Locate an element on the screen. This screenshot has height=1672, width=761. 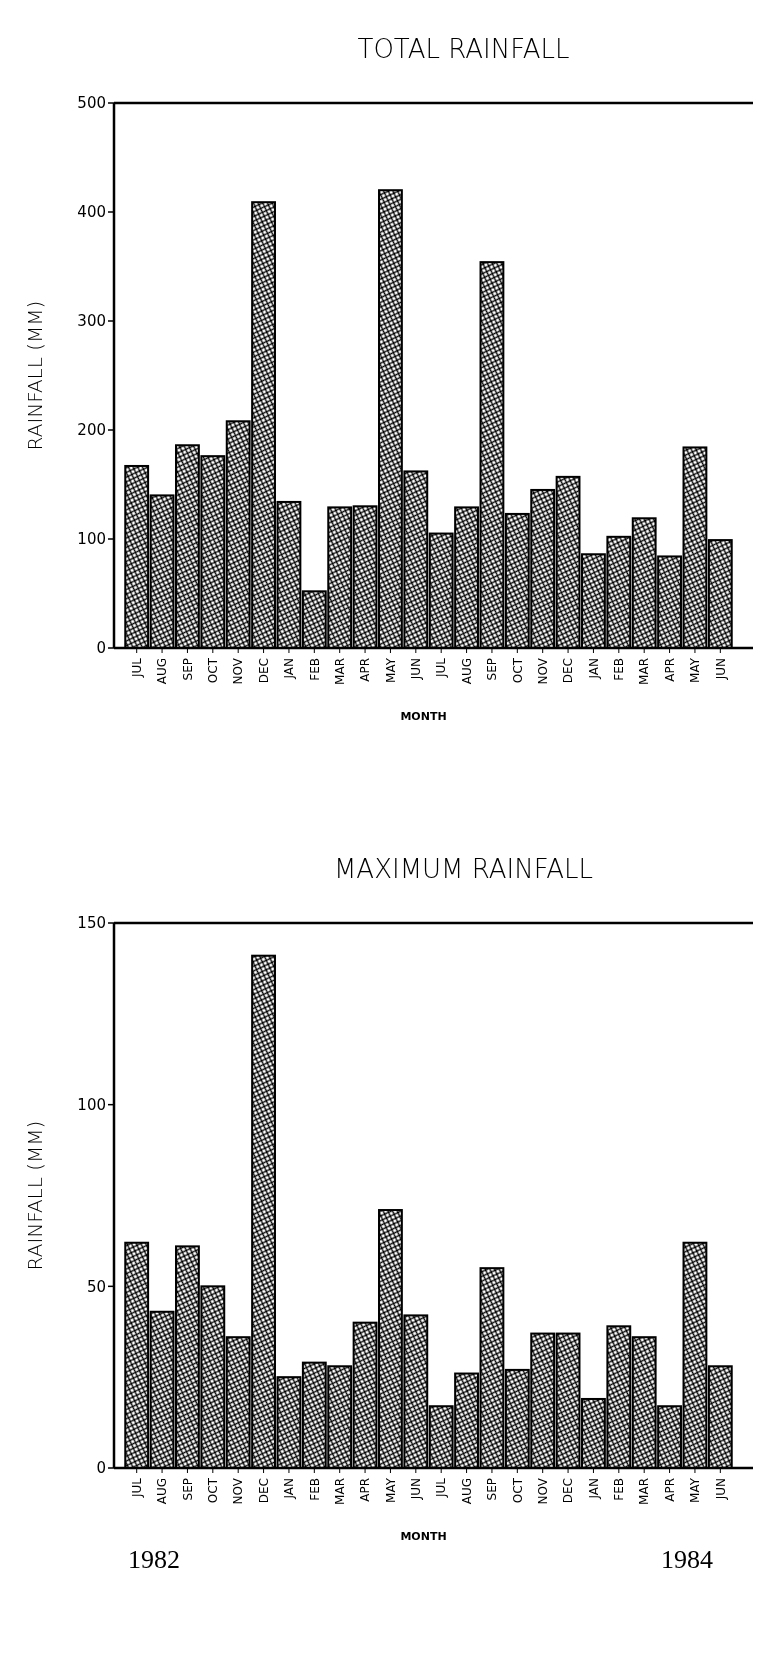
y-tick-label: 150 is located at coordinates (91, 923).